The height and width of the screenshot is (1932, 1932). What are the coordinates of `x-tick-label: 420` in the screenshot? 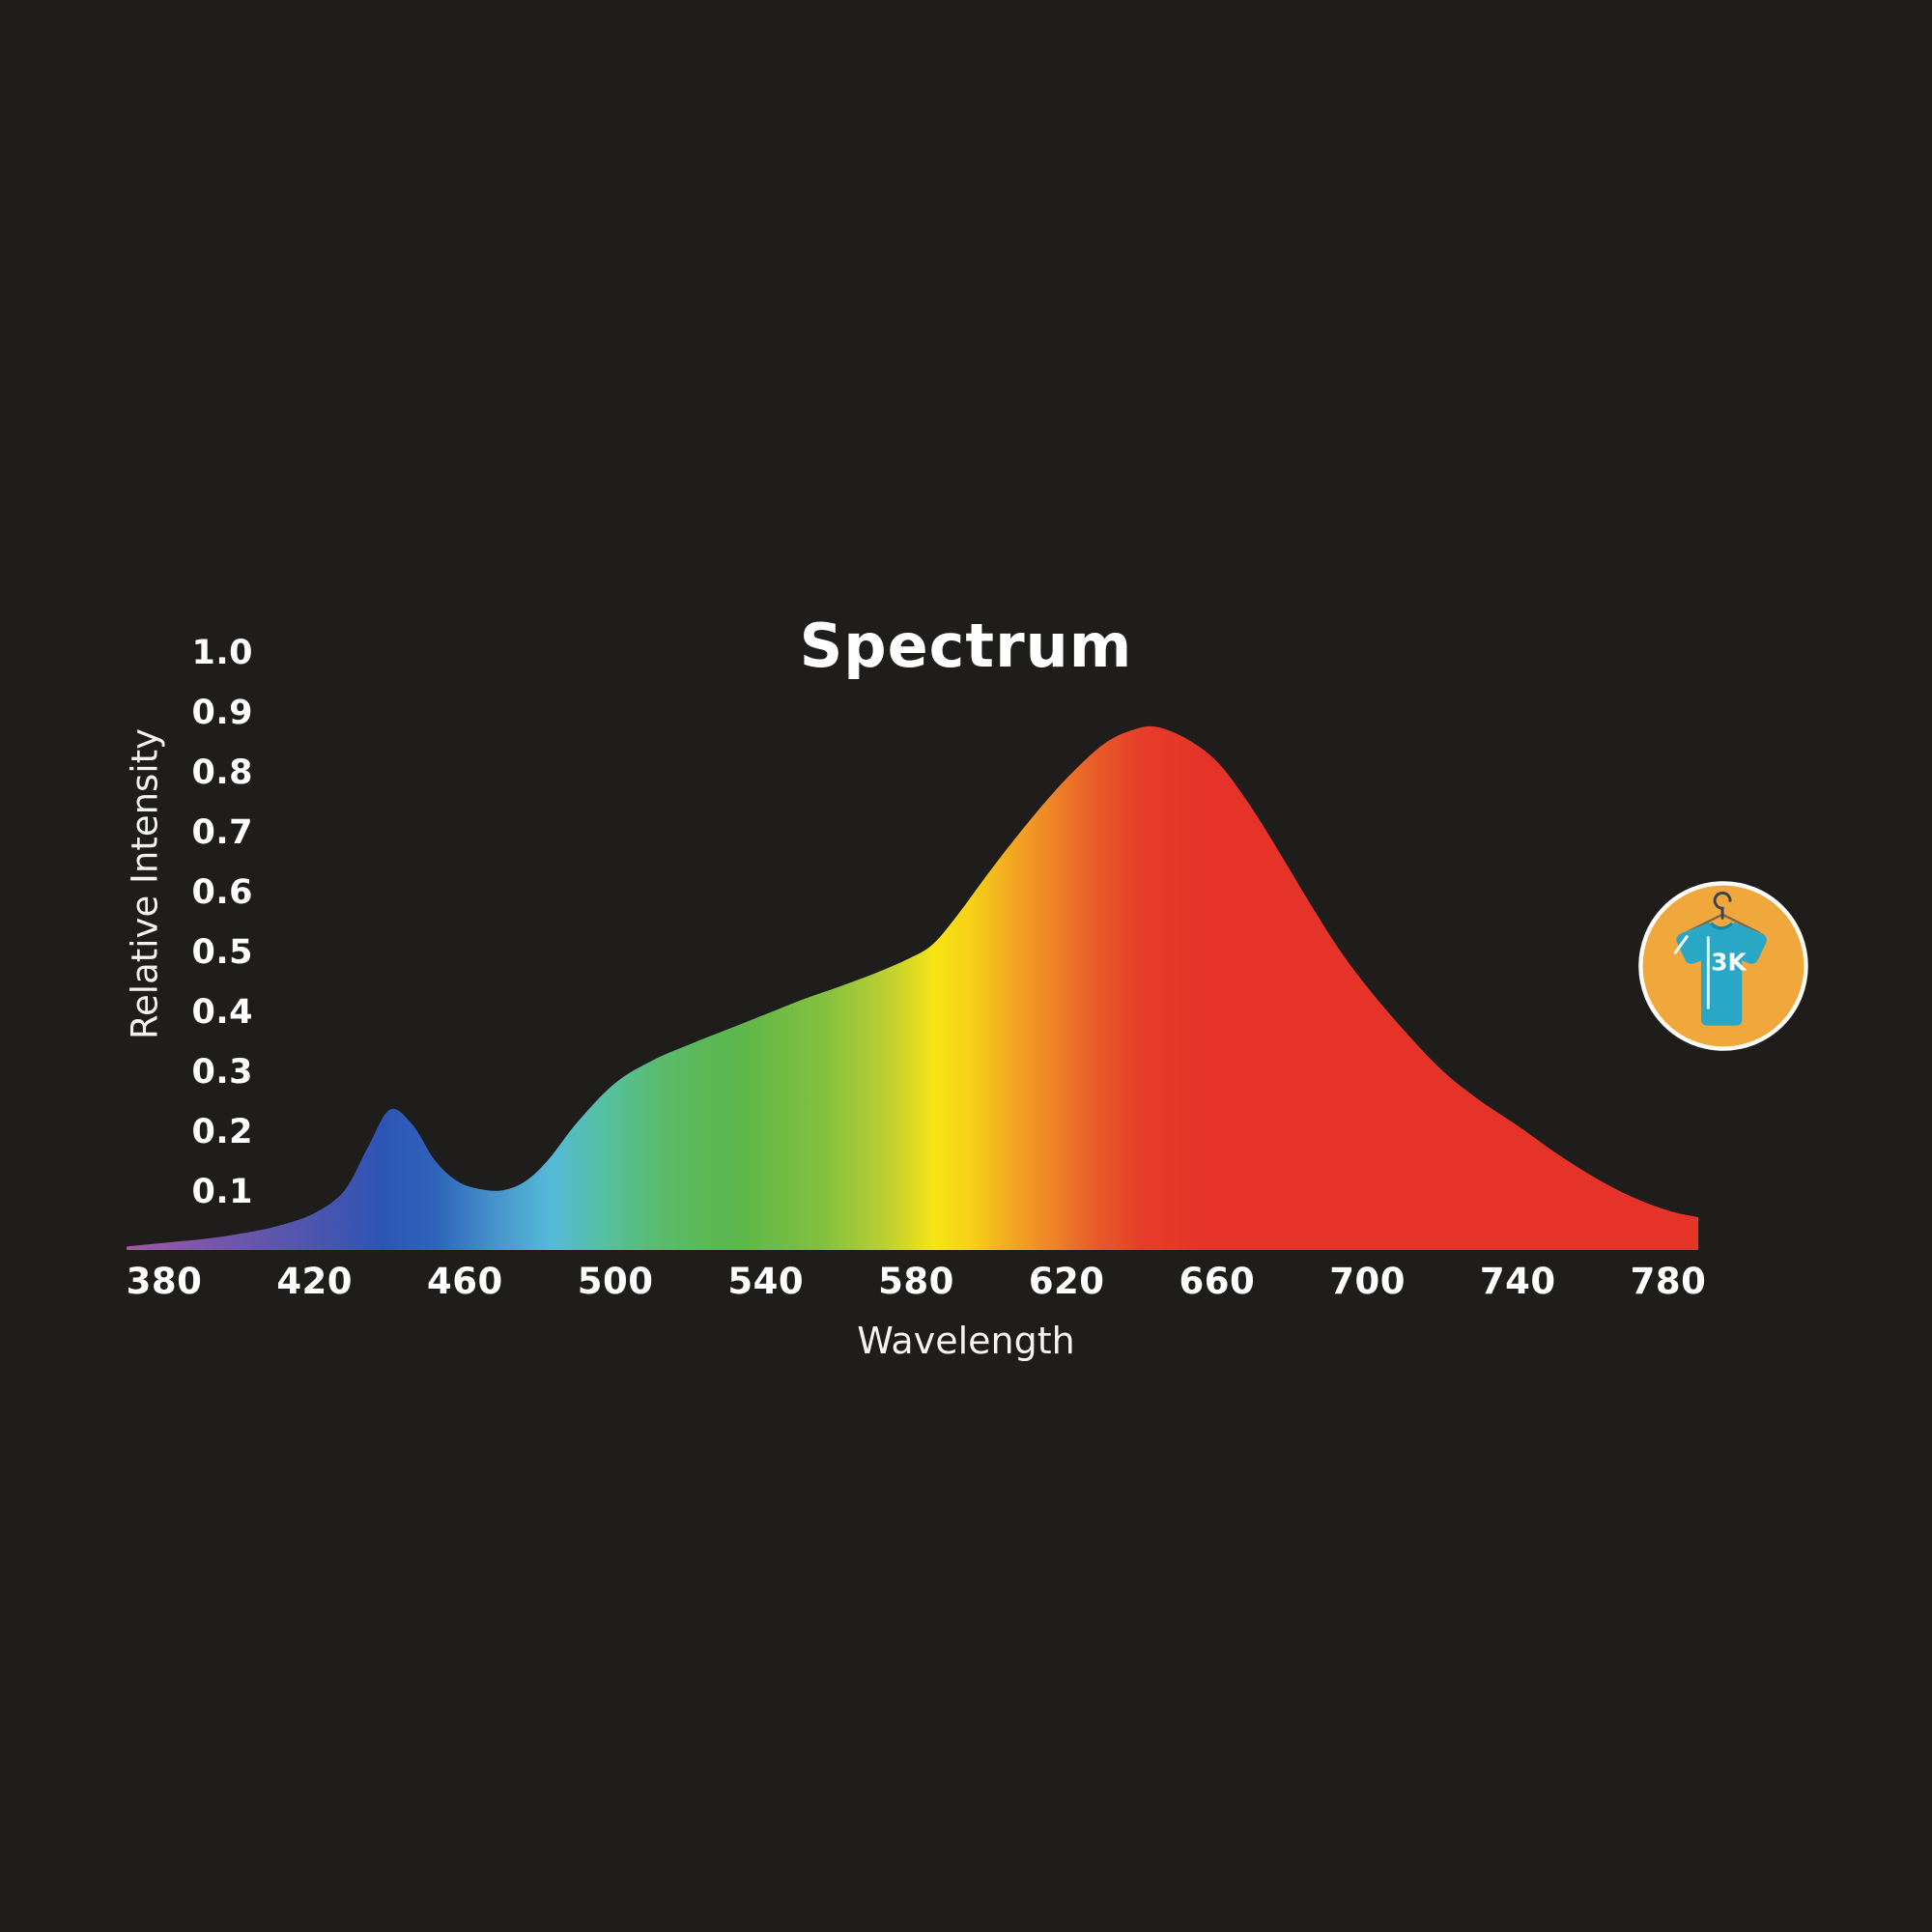 It's located at (315, 1281).